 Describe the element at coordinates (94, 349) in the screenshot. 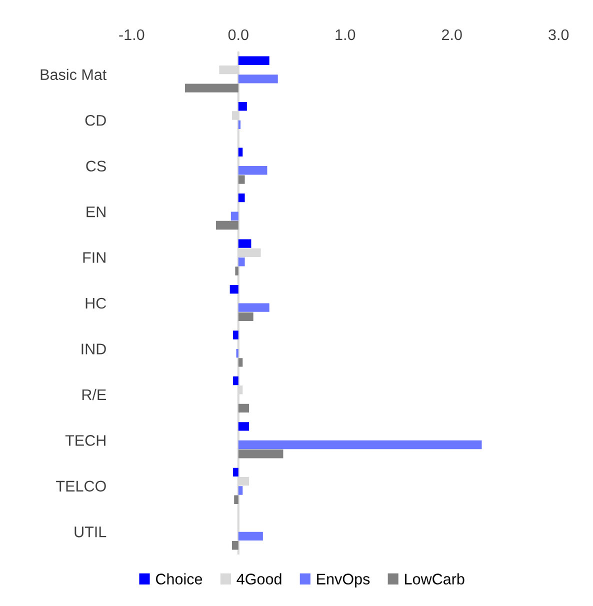

I see `y-tick-label: IND` at that location.